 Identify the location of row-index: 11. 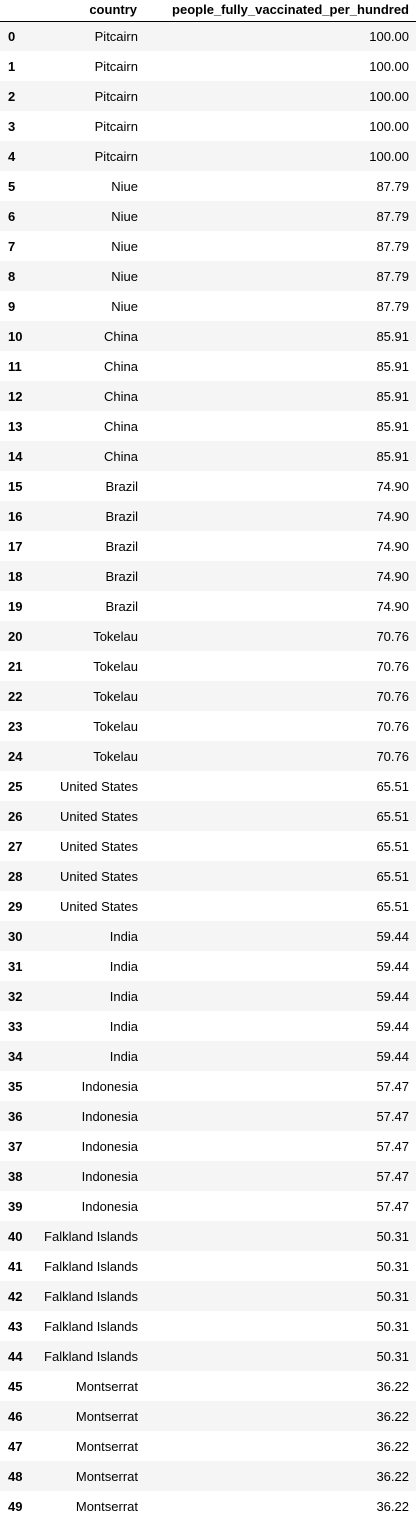
(15, 366).